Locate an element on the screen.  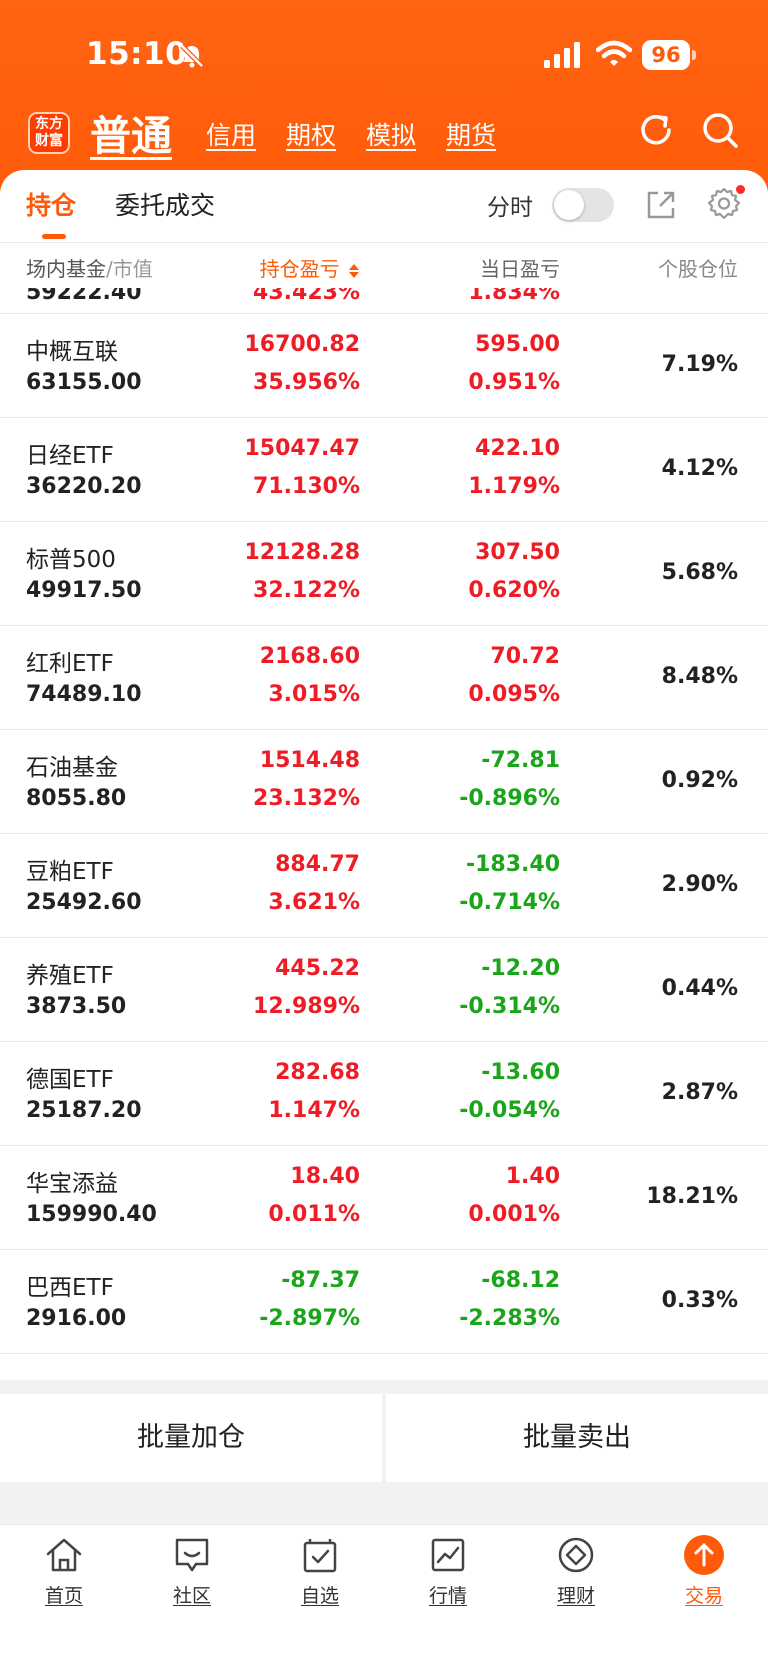
col-daily-pl-header: 当日盈亏 is located at coordinates (520, 269).